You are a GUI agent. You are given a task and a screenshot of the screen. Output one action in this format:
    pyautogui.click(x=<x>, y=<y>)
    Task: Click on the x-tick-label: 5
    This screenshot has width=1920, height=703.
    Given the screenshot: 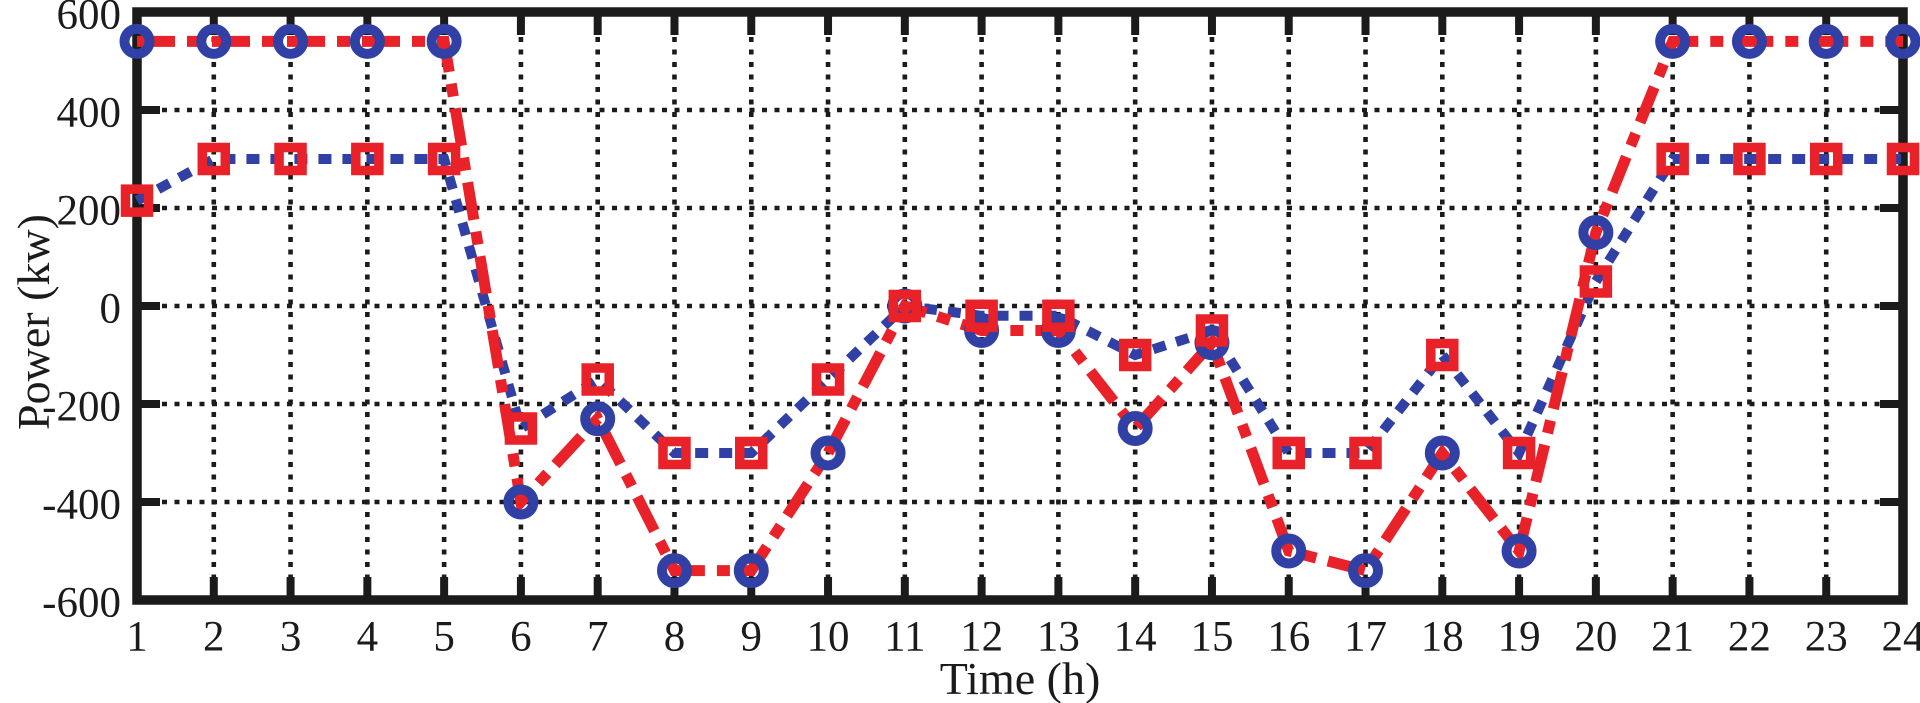 What is the action you would take?
    pyautogui.click(x=444, y=637)
    